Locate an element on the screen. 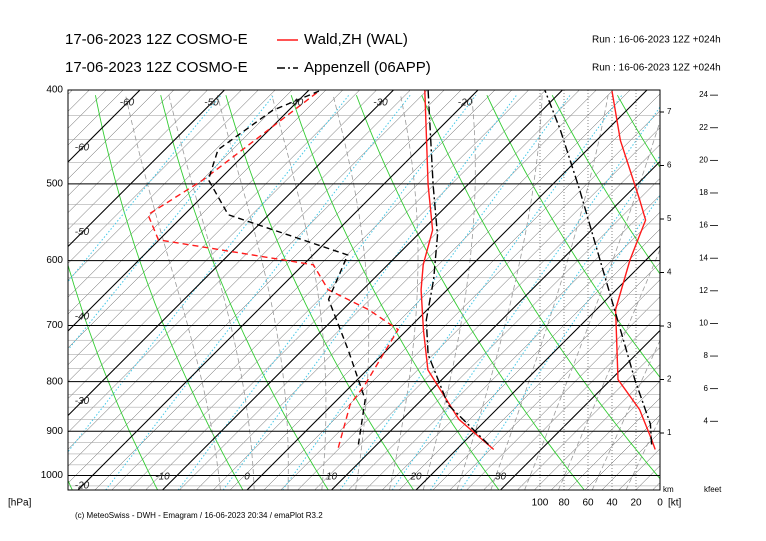  y-tick-label: 400 is located at coordinates (54, 90).